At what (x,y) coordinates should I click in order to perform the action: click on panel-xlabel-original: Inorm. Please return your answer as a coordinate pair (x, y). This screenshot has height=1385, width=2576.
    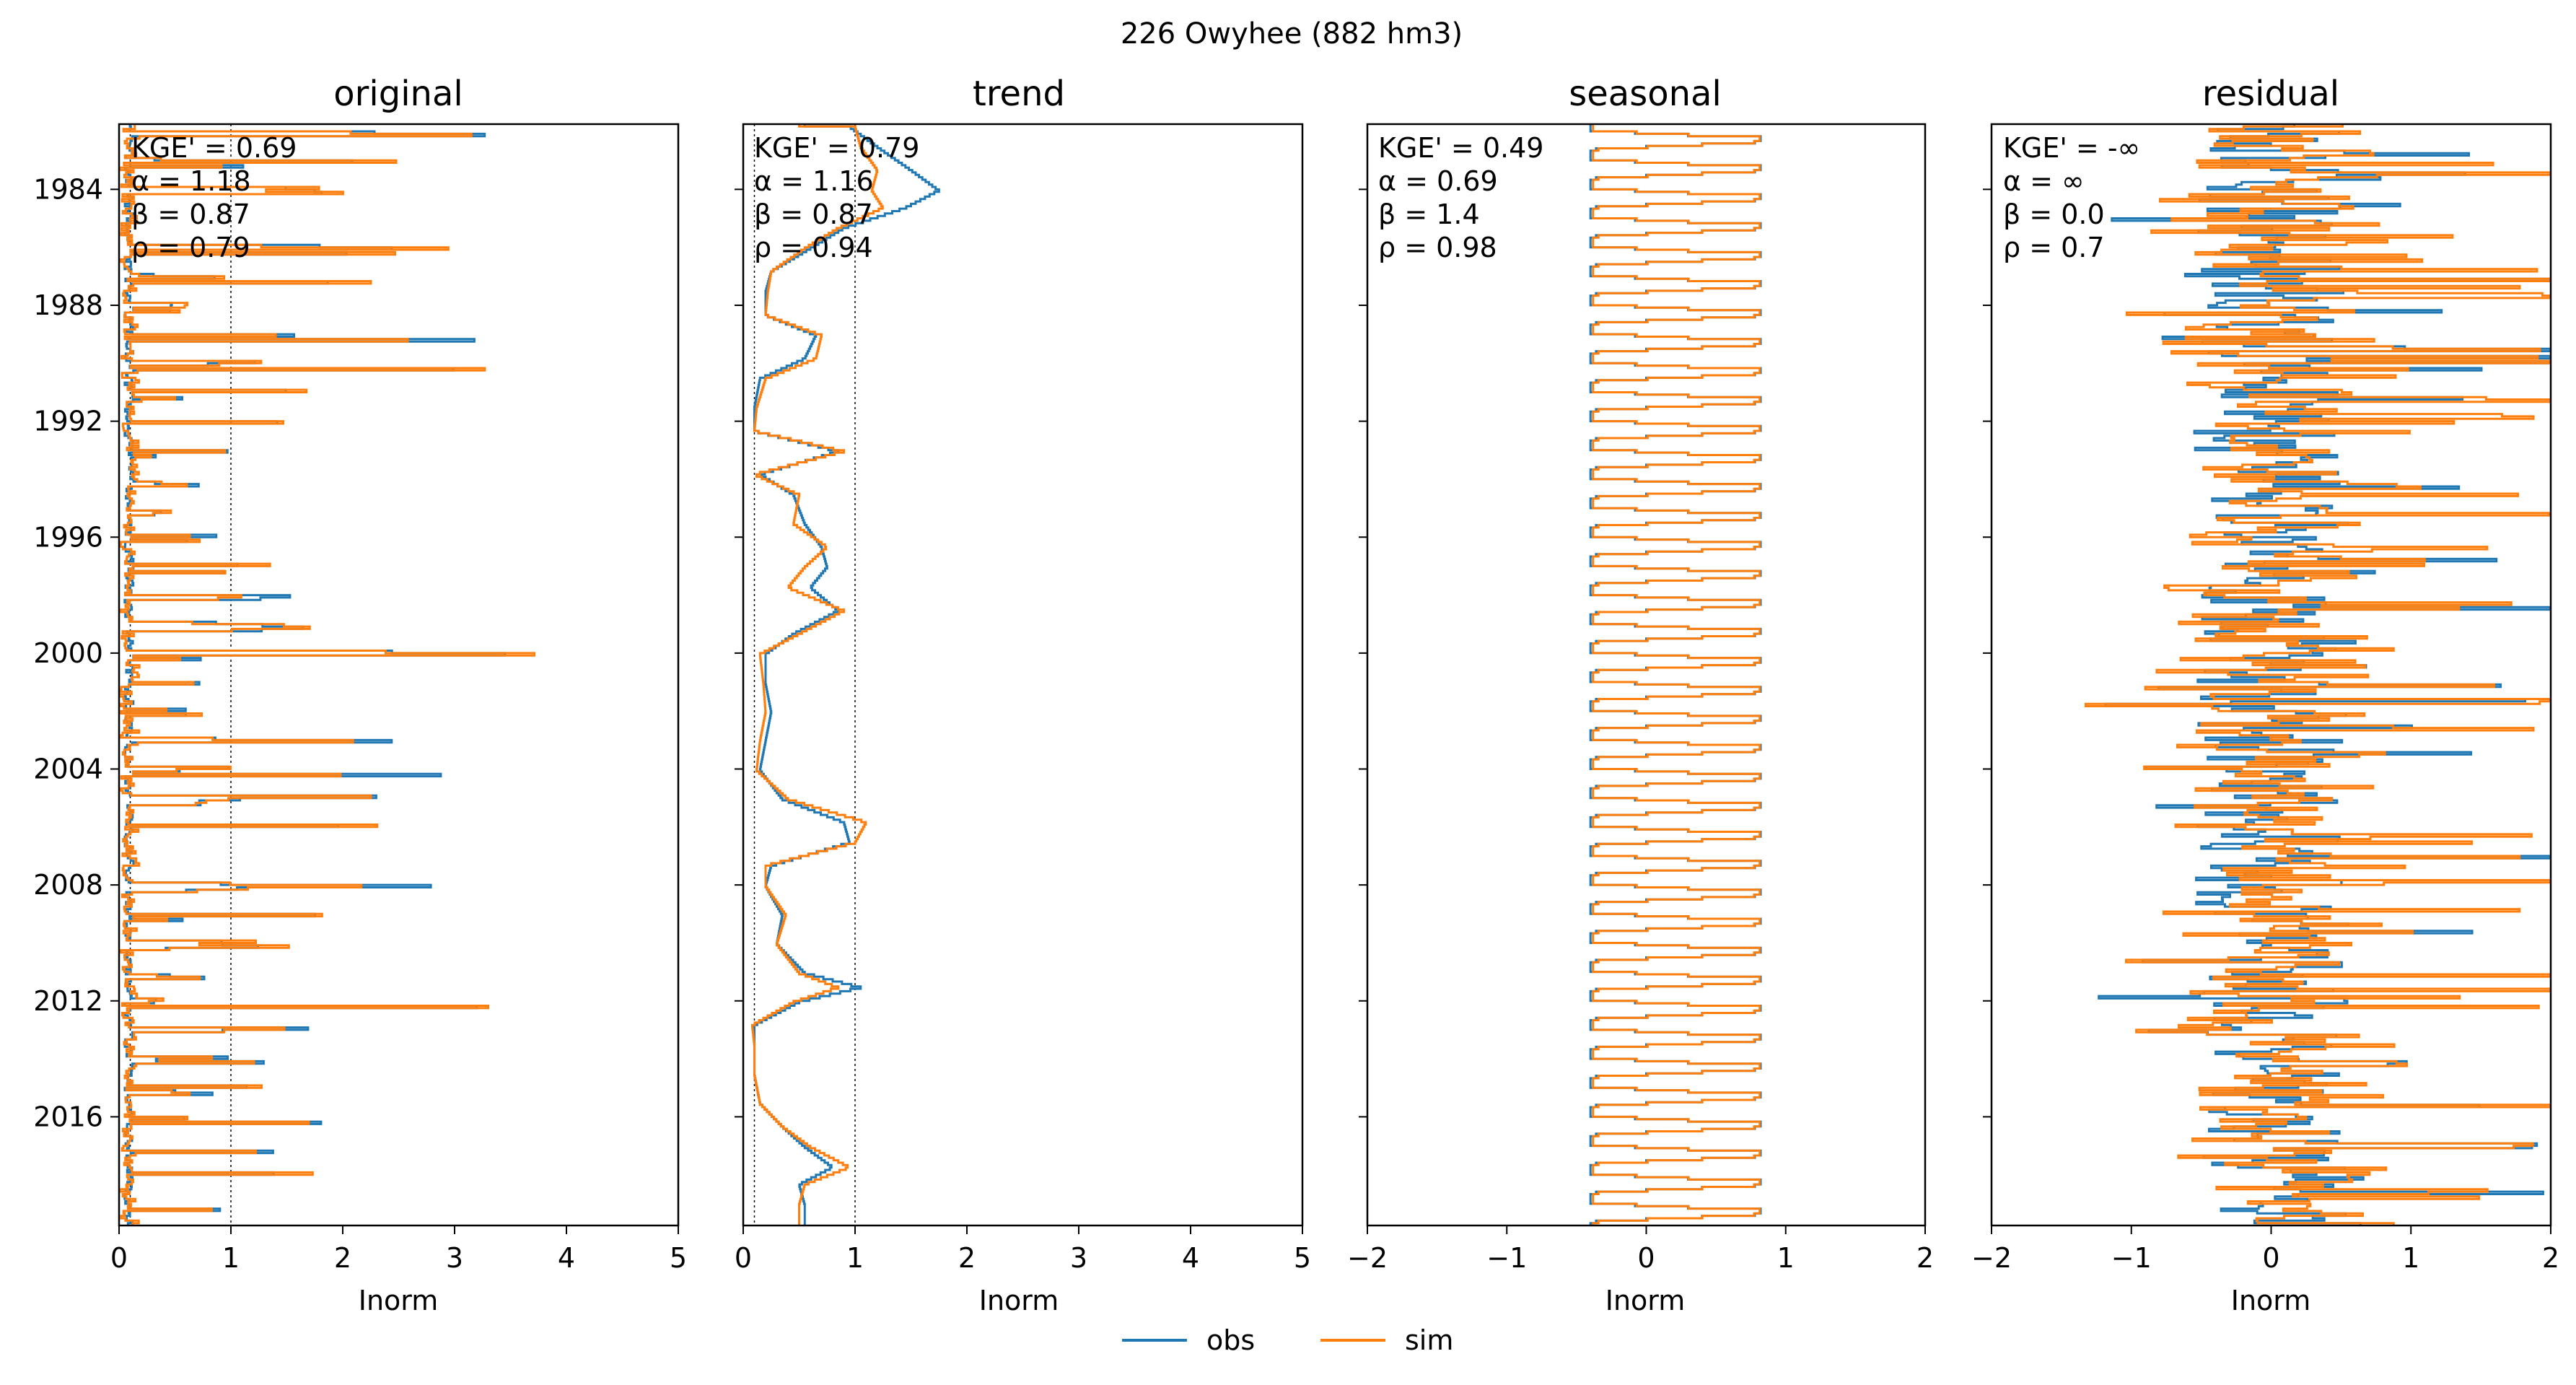
    Looking at the image, I should click on (399, 1300).